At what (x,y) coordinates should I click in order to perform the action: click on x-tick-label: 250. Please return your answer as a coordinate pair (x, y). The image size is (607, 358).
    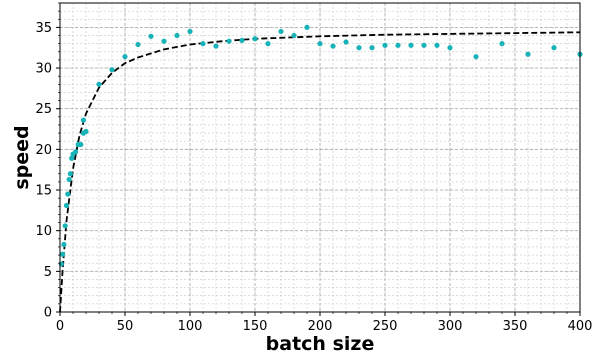
    Looking at the image, I should click on (385, 326).